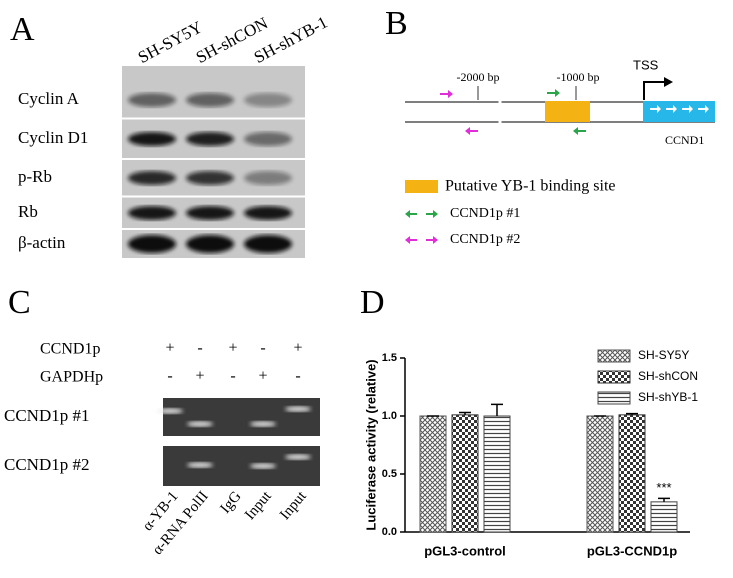  I want to click on row-label: Cyclin A, so click(49, 98).